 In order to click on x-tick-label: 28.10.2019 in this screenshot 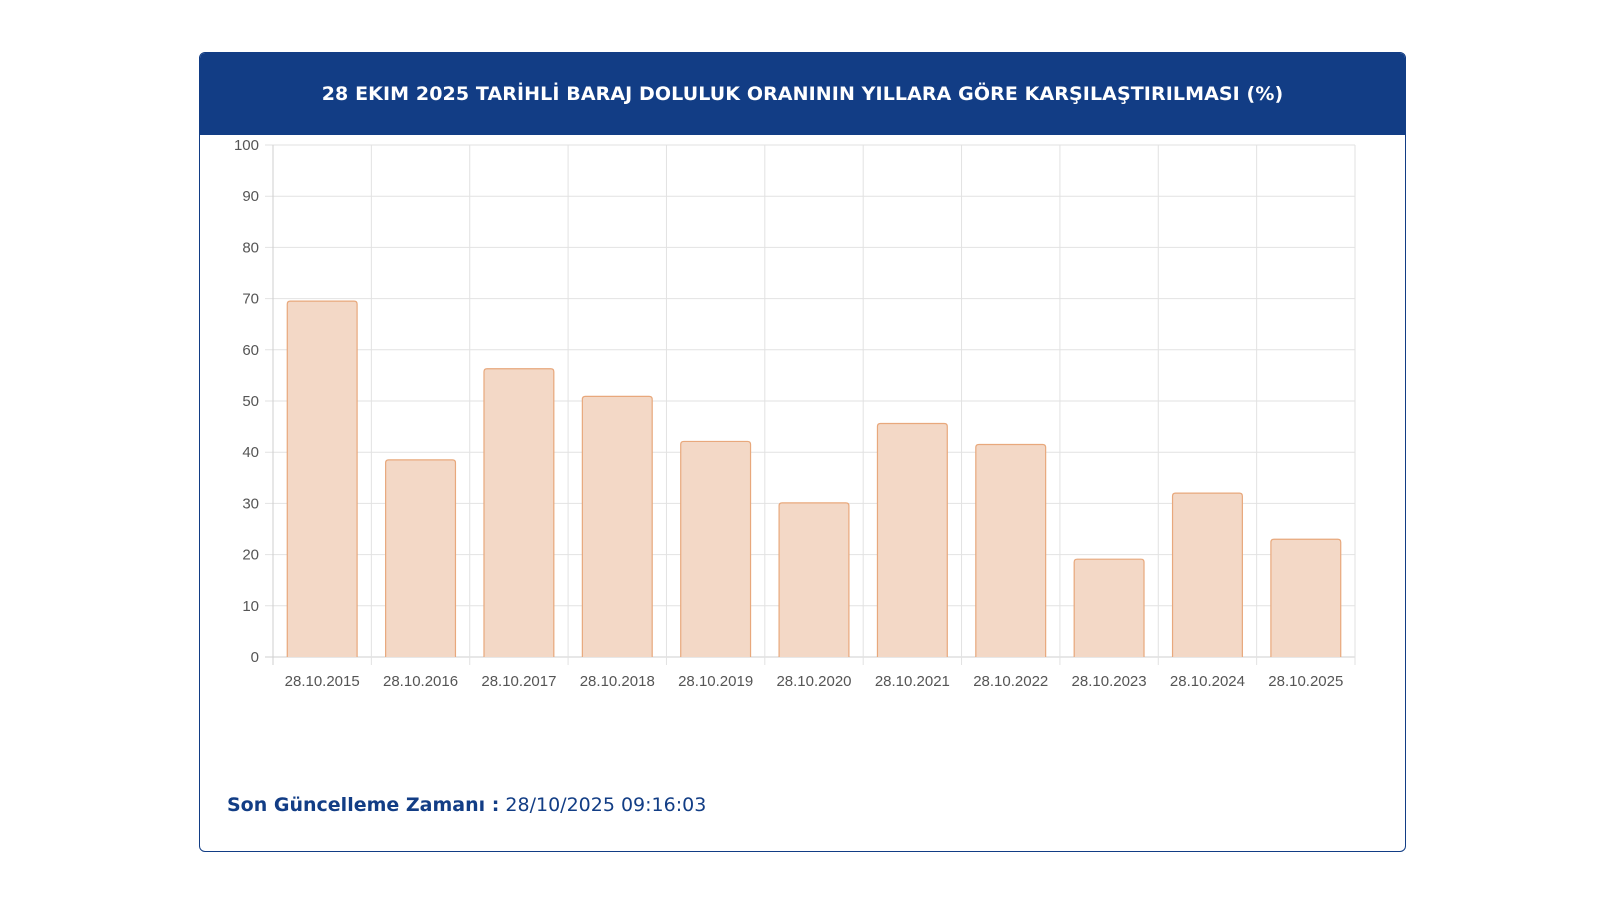, I will do `click(715, 681)`.